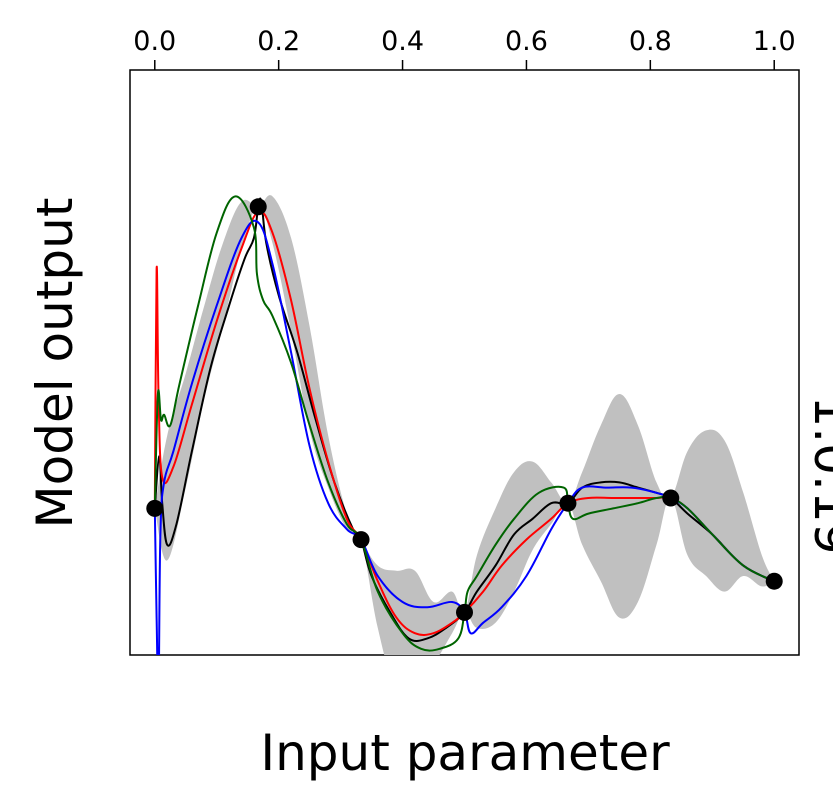 This screenshot has height=795, width=833. Describe the element at coordinates (278, 41) in the screenshot. I see `x-tick-label: 0.2` at that location.